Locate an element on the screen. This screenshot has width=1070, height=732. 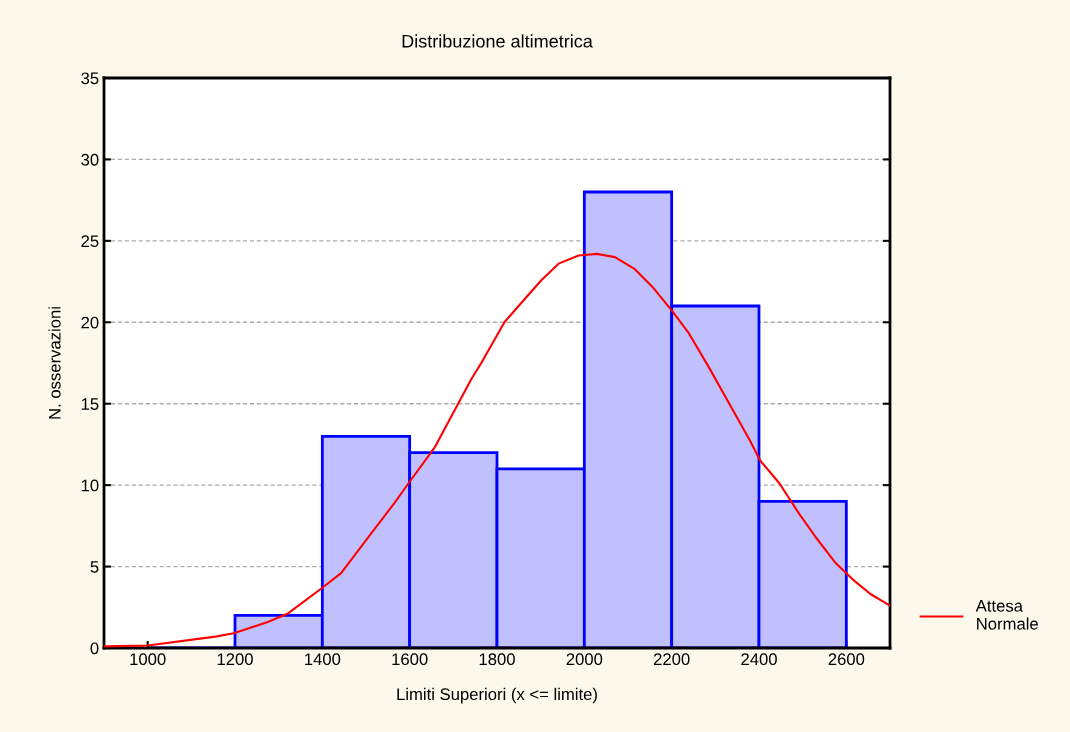
x-tick-label: 1800 is located at coordinates (497, 659).